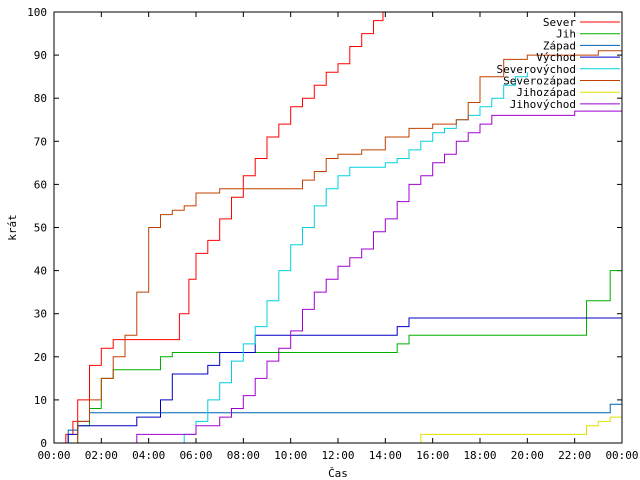 The width and height of the screenshot is (640, 480). Describe the element at coordinates (40, 228) in the screenshot. I see `y-tick-label: 50` at that location.